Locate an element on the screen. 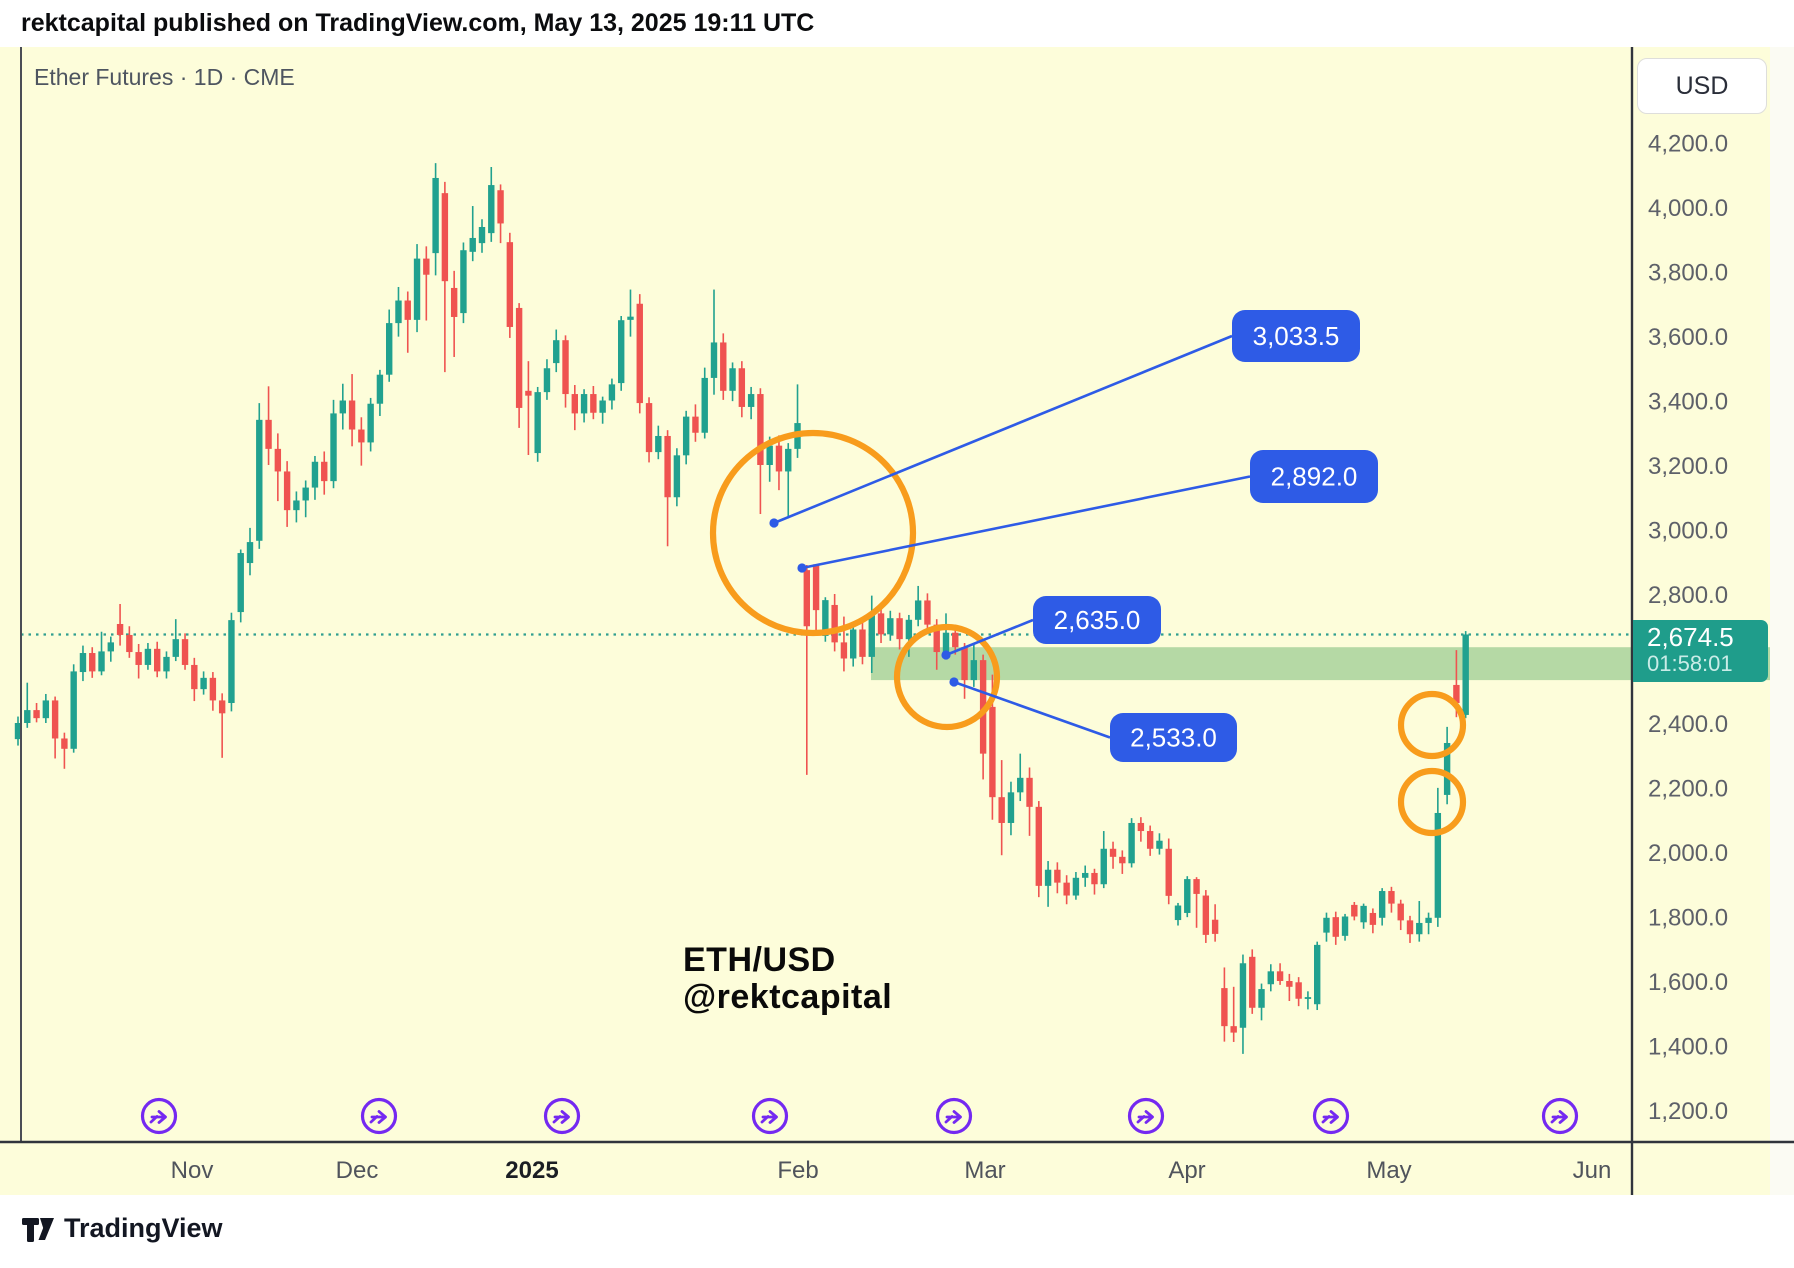 The height and width of the screenshot is (1268, 1794). tradingview-logo-text: TradingView is located at coordinates (143, 1228).